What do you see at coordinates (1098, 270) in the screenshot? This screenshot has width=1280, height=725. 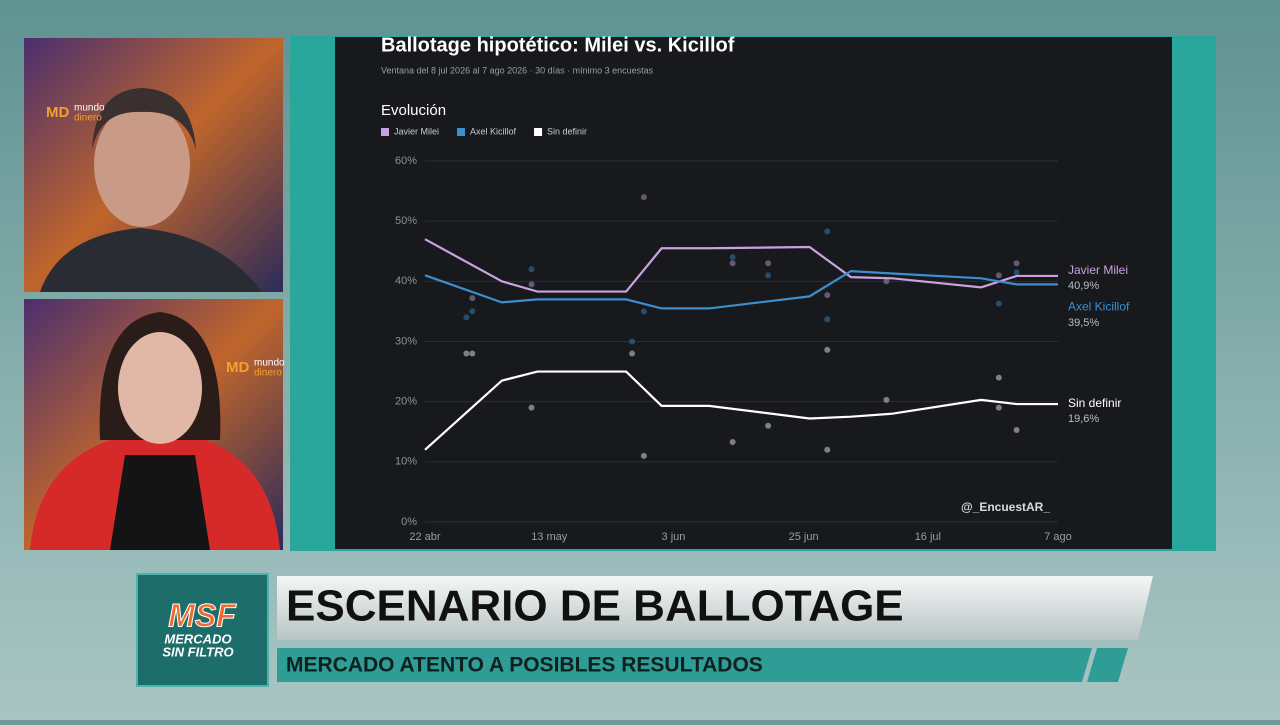 I see `end-label: Javier Milei` at bounding box center [1098, 270].